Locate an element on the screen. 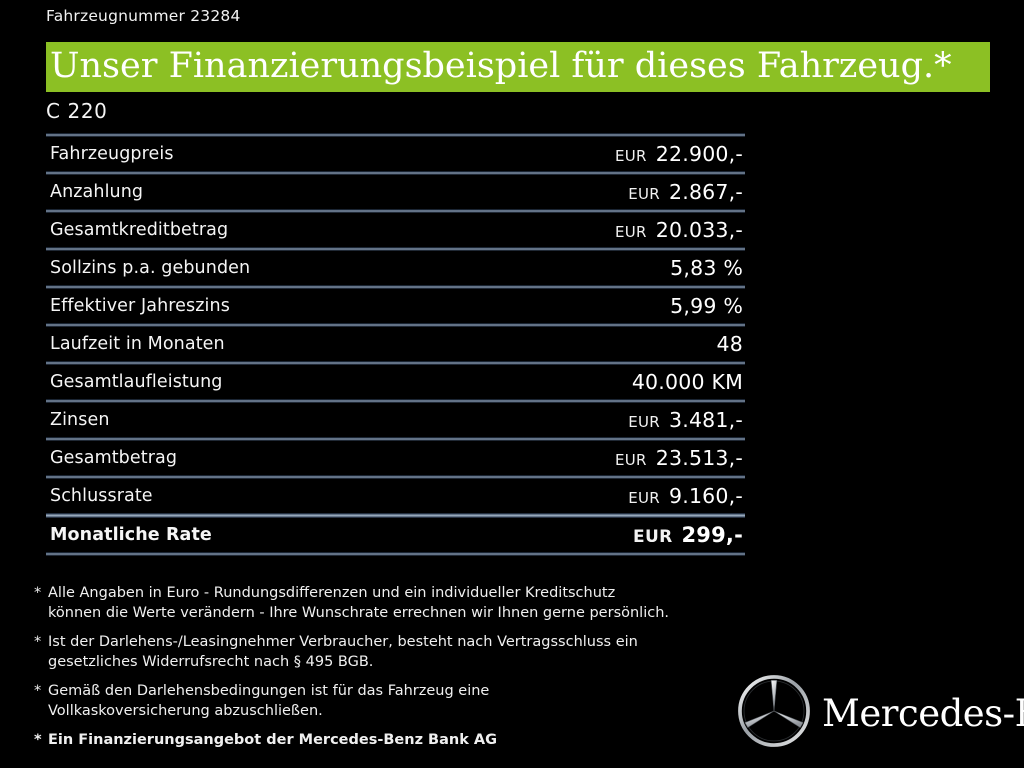 The height and width of the screenshot is (768, 1024). row-value: EUR 20.033,- is located at coordinates (679, 230).